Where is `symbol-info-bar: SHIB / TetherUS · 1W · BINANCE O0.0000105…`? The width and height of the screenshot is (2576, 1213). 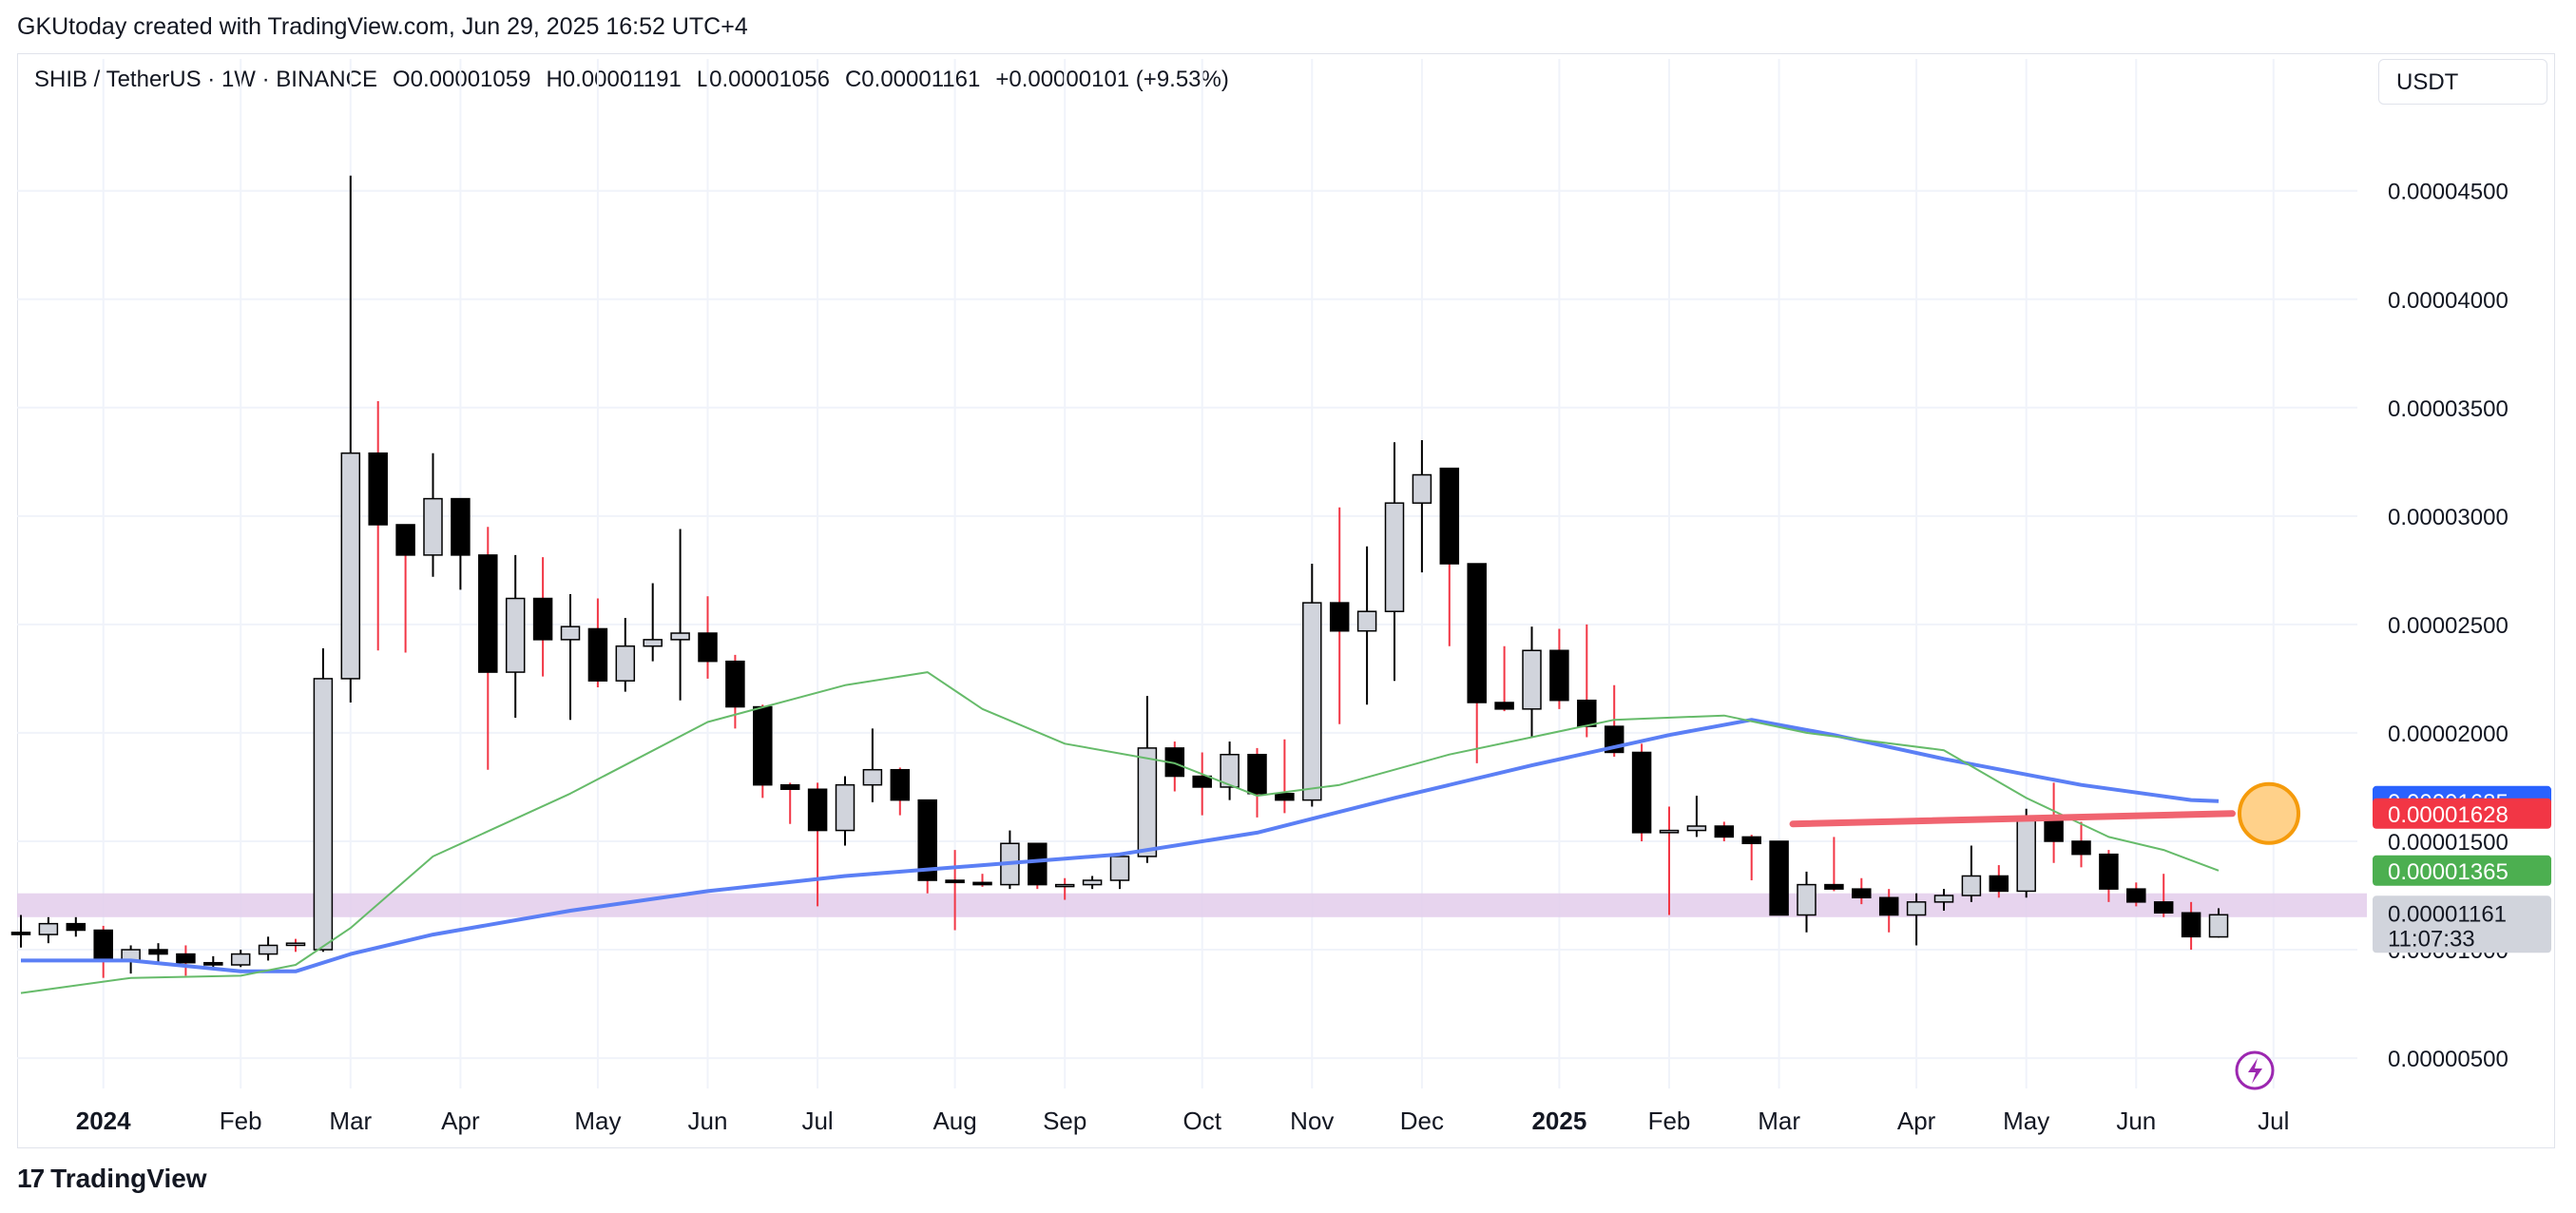
symbol-info-bar: SHIB / TetherUS · 1W · BINANCE O0.0000105… is located at coordinates (639, 80).